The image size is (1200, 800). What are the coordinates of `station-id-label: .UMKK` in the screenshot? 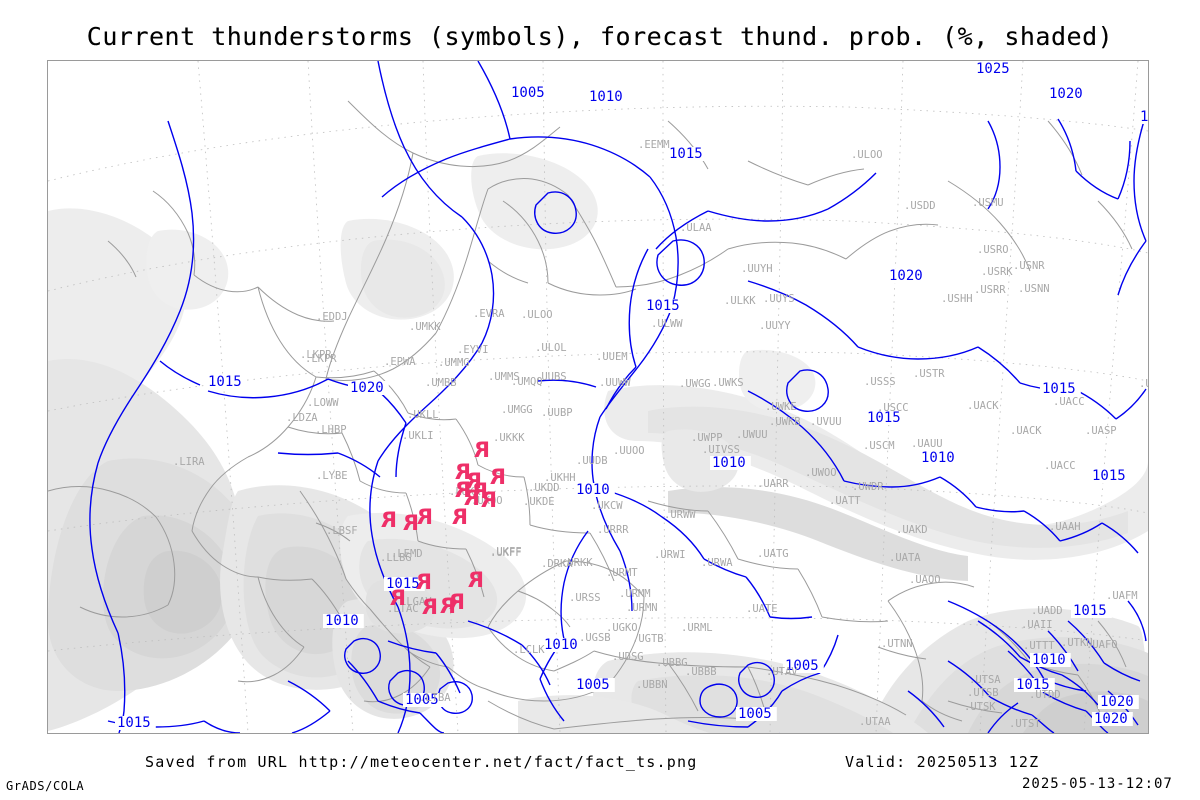 It's located at (425, 327).